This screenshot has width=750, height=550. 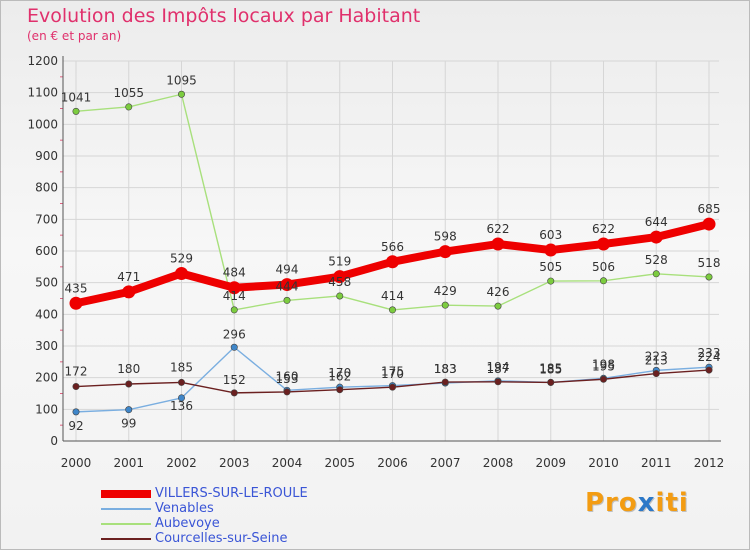 What do you see at coordinates (42, 93) in the screenshot?
I see `y-tick-label: 1100` at bounding box center [42, 93].